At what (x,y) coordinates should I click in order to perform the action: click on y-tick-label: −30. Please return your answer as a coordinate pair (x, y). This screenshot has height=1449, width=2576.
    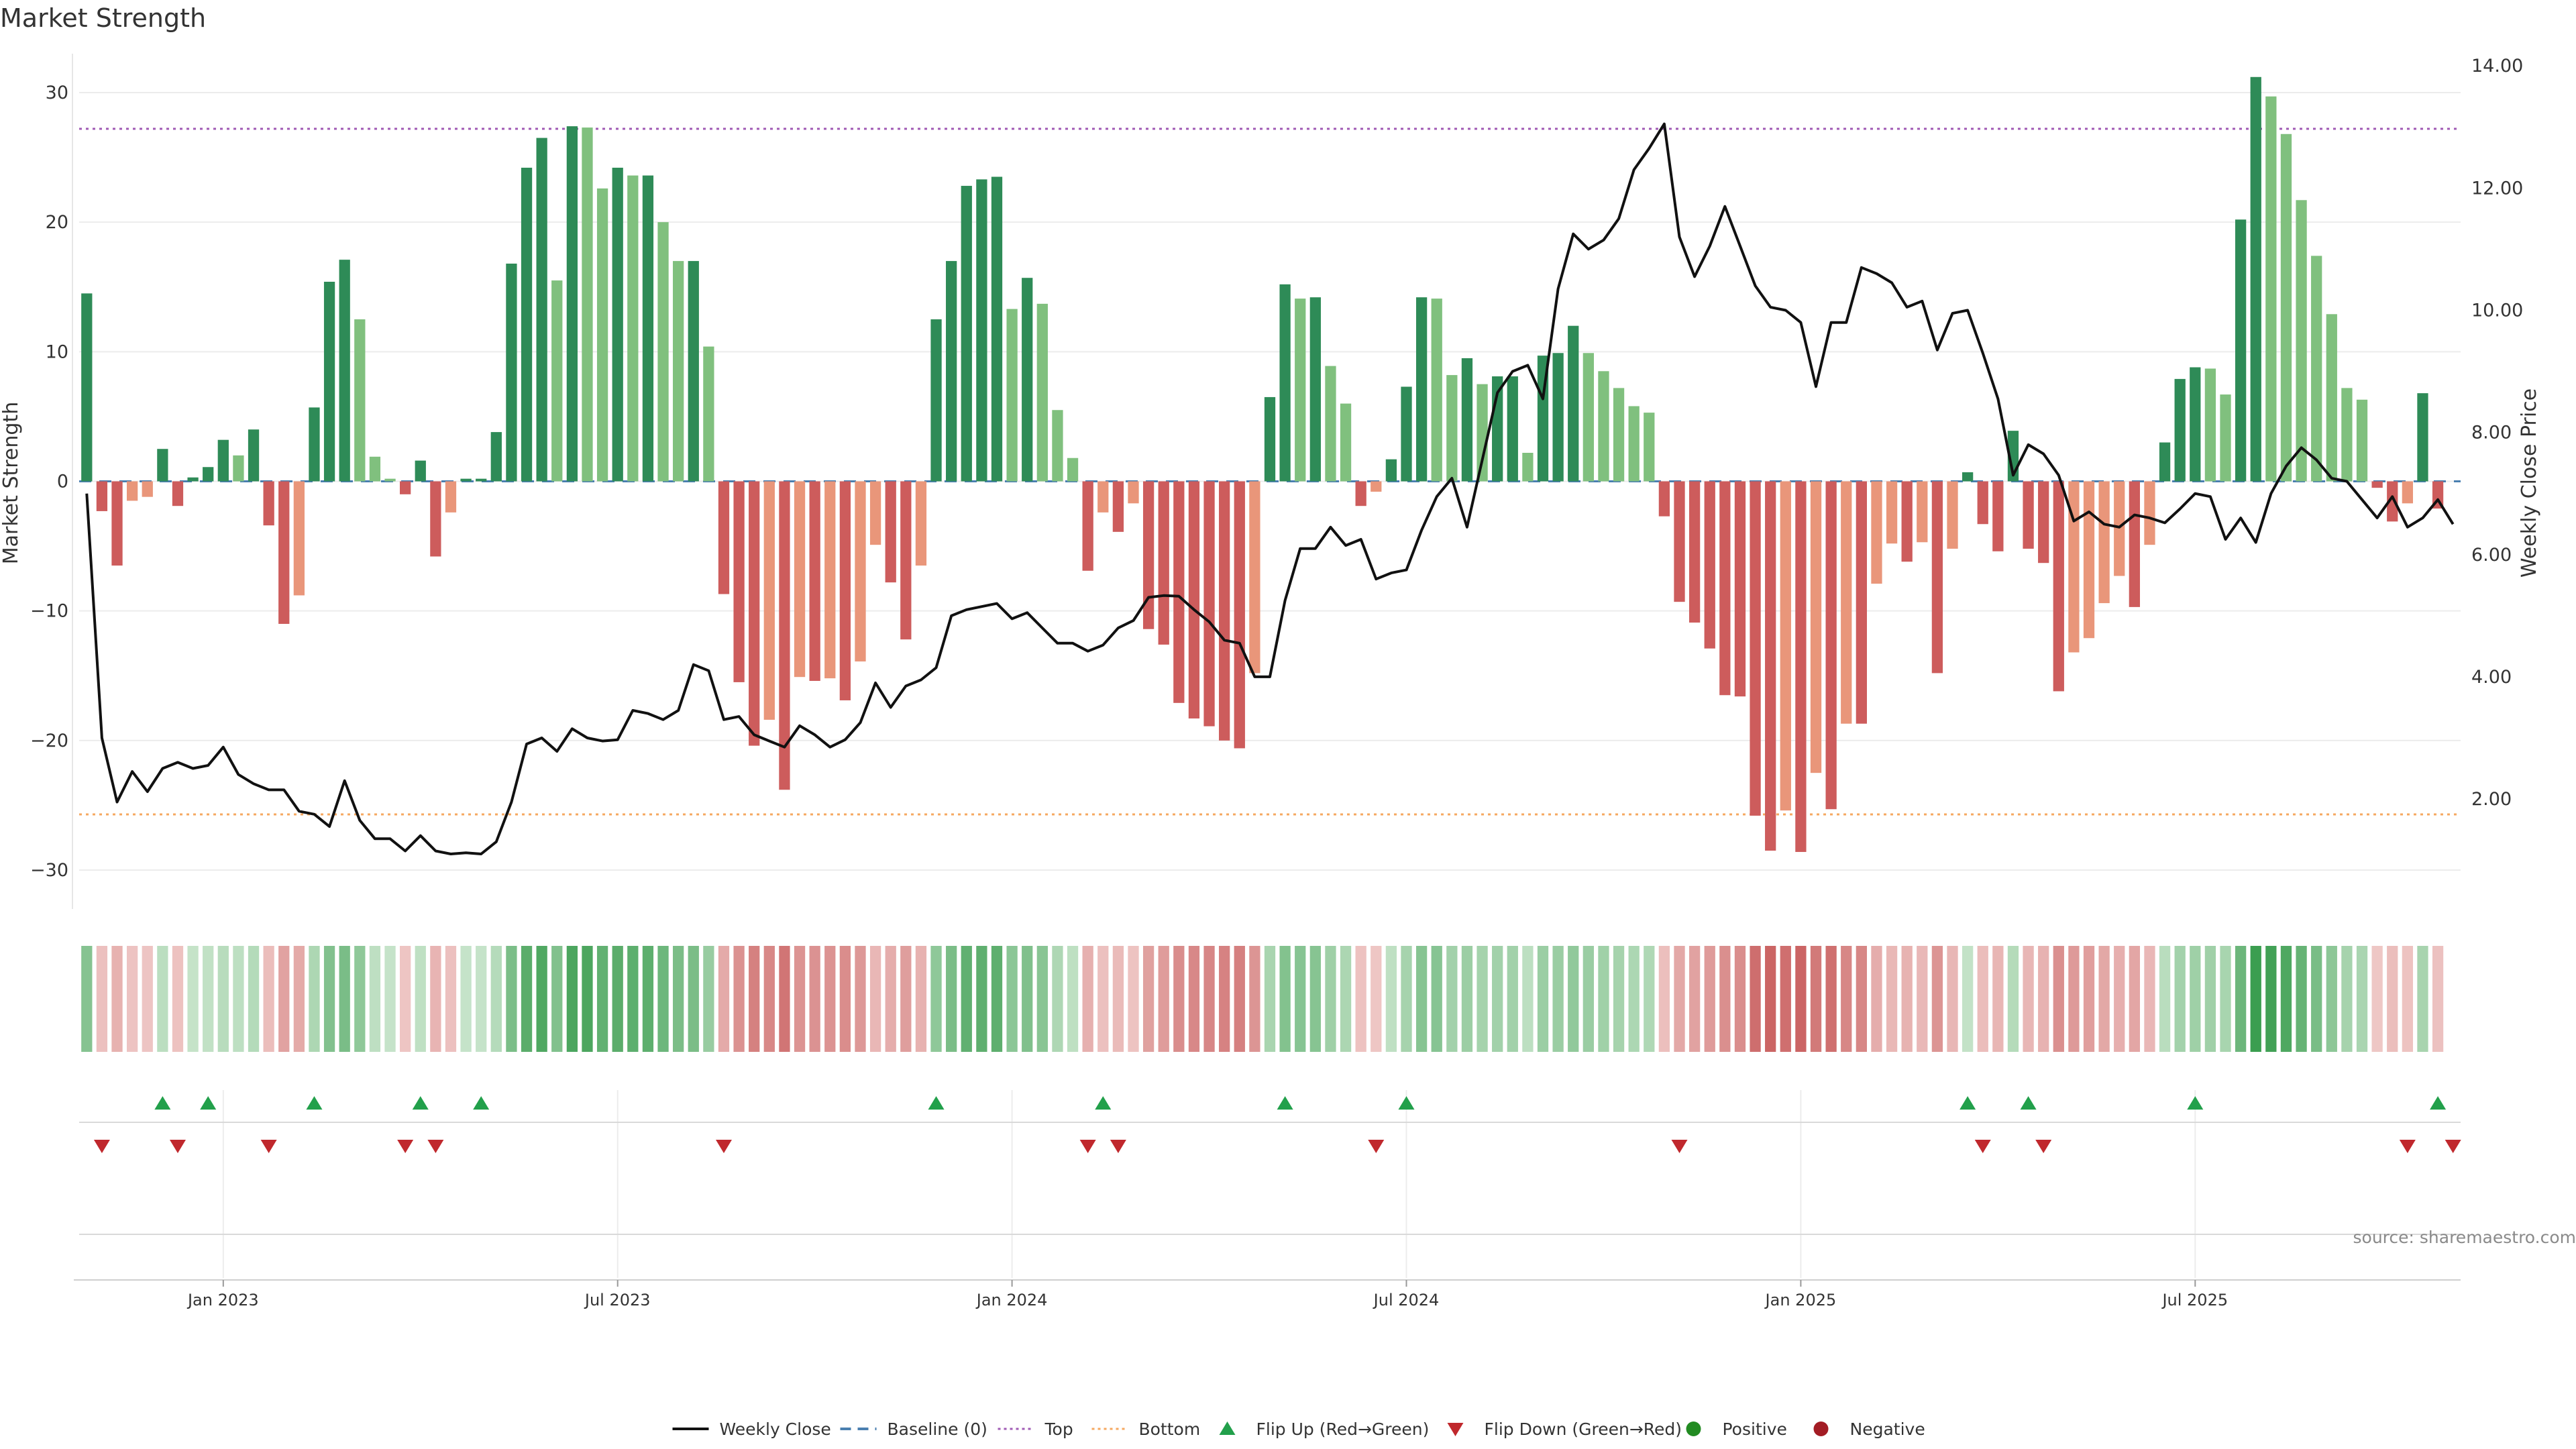
    Looking at the image, I should click on (49, 870).